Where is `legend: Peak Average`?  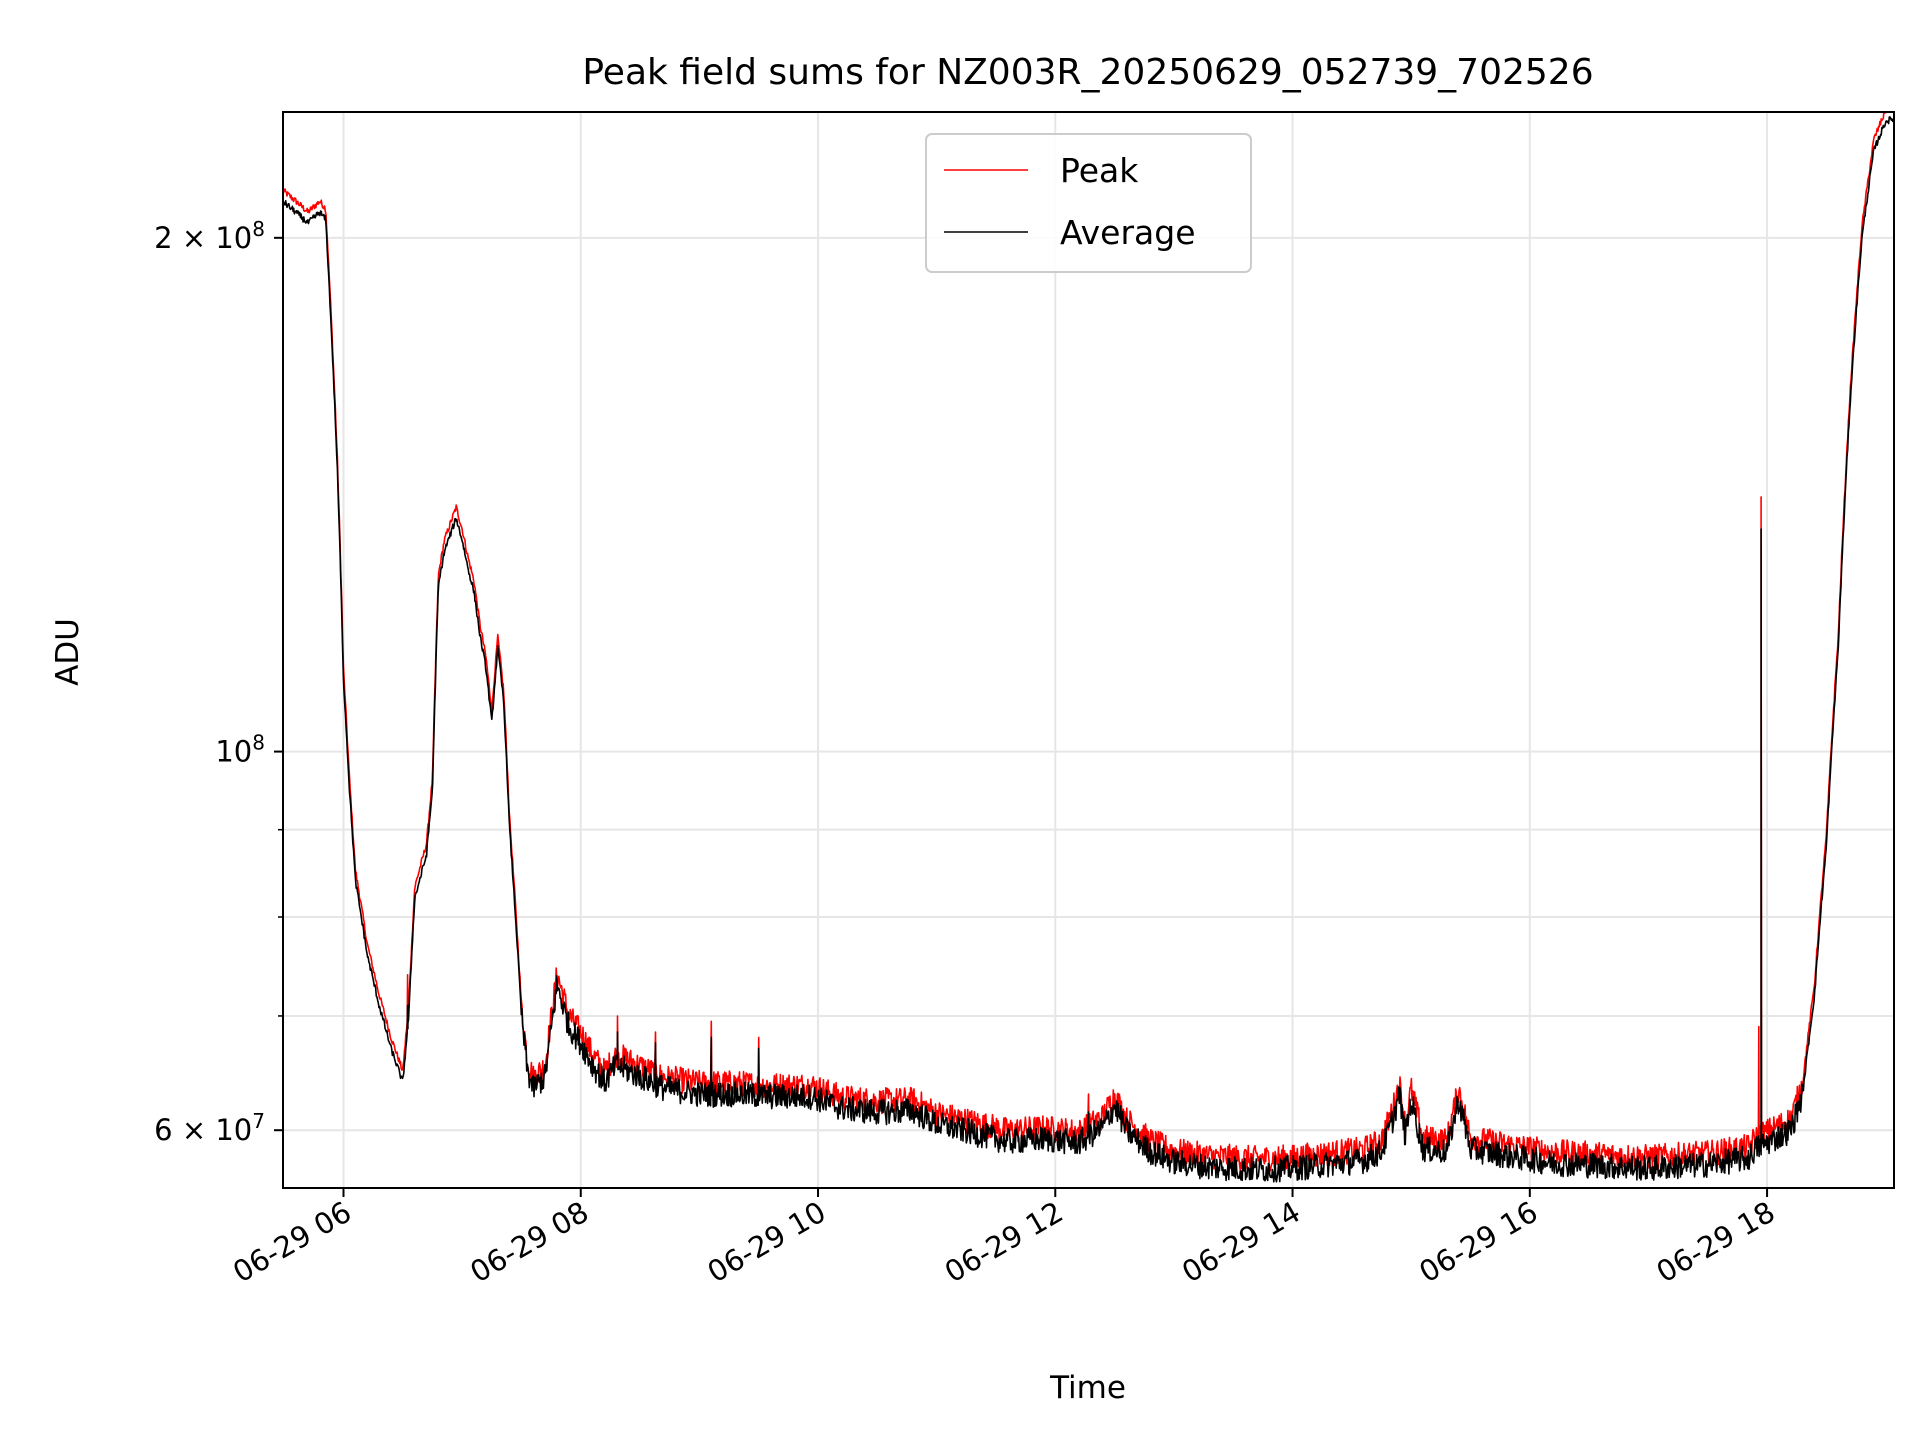
legend: Peak Average is located at coordinates (1088, 203).